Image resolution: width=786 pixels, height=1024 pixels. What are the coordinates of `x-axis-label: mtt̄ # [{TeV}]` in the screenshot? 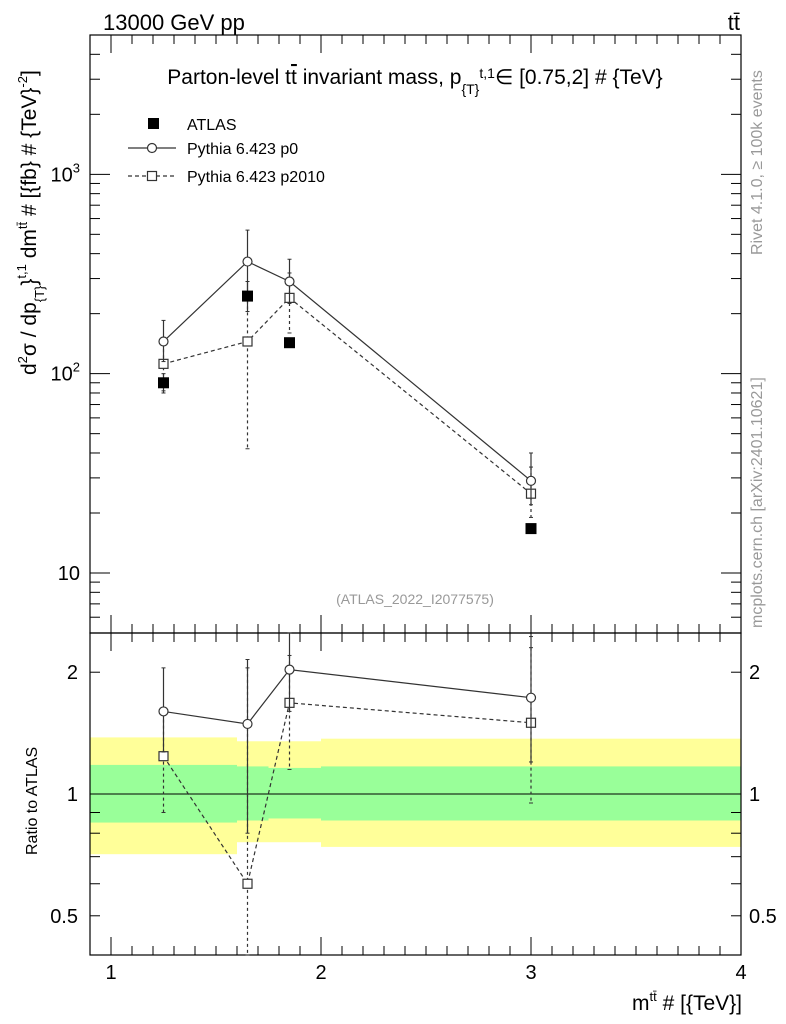 It's located at (687, 1002).